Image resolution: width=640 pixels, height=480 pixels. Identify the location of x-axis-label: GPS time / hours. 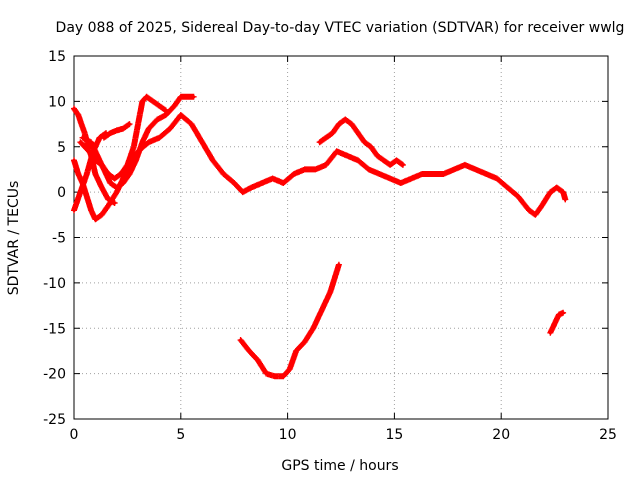
(339, 466).